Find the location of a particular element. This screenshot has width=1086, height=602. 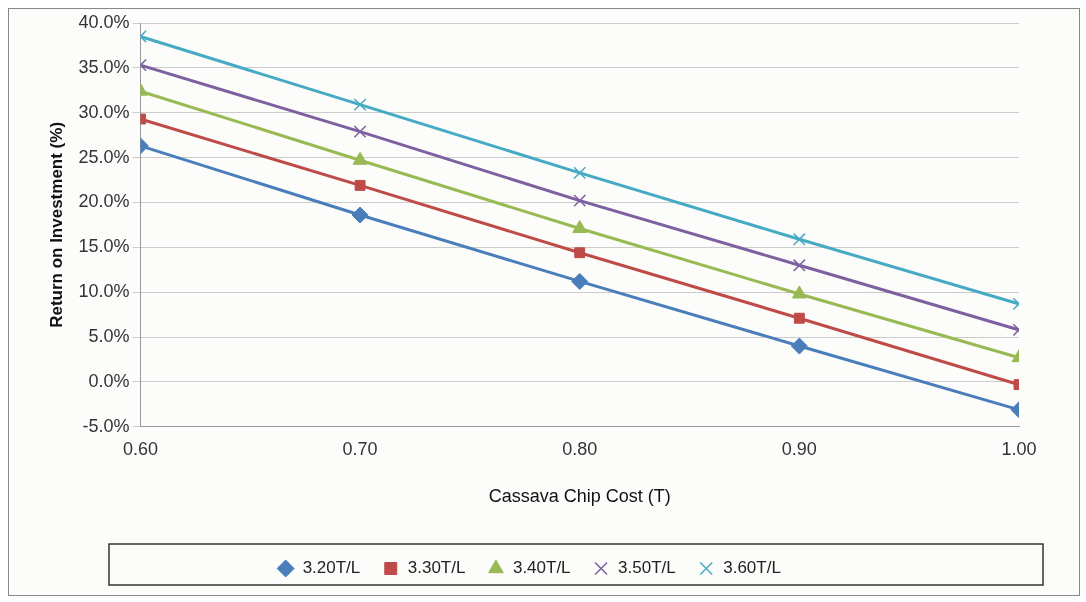

legend-label: 3.20T/L is located at coordinates (331, 568).